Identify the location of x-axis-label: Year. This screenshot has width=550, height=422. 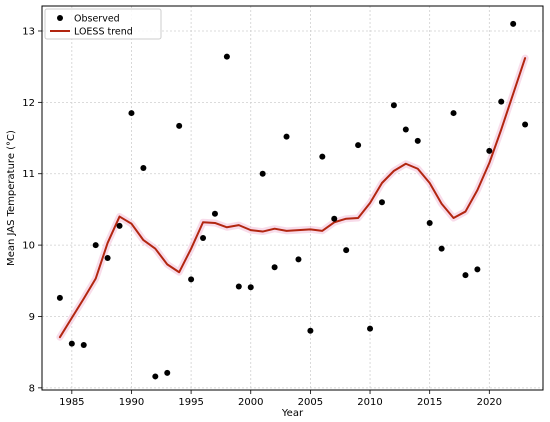
(292, 413).